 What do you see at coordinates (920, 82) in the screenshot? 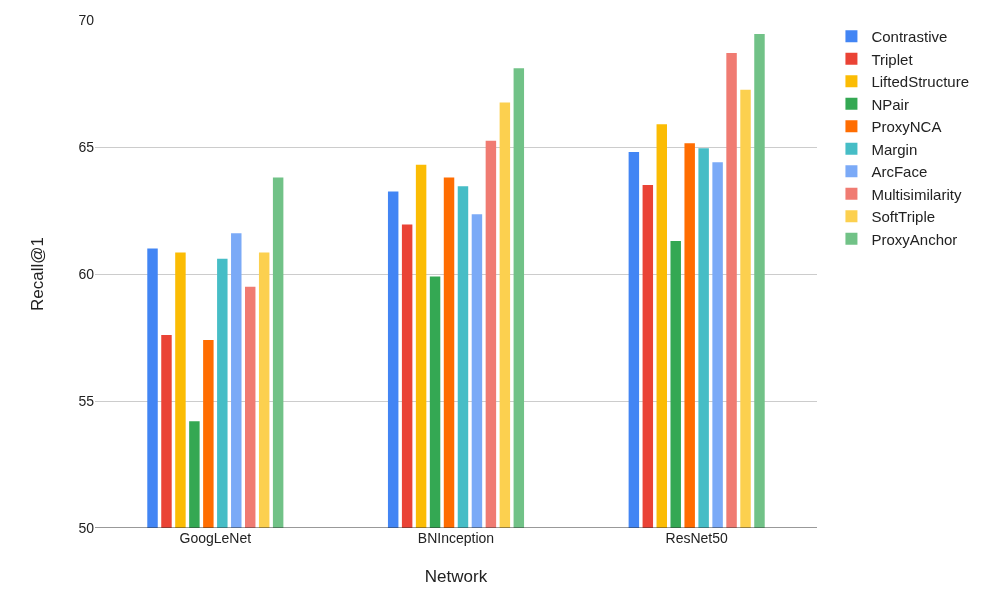
I see `legend-label: LiftedStructure` at bounding box center [920, 82].